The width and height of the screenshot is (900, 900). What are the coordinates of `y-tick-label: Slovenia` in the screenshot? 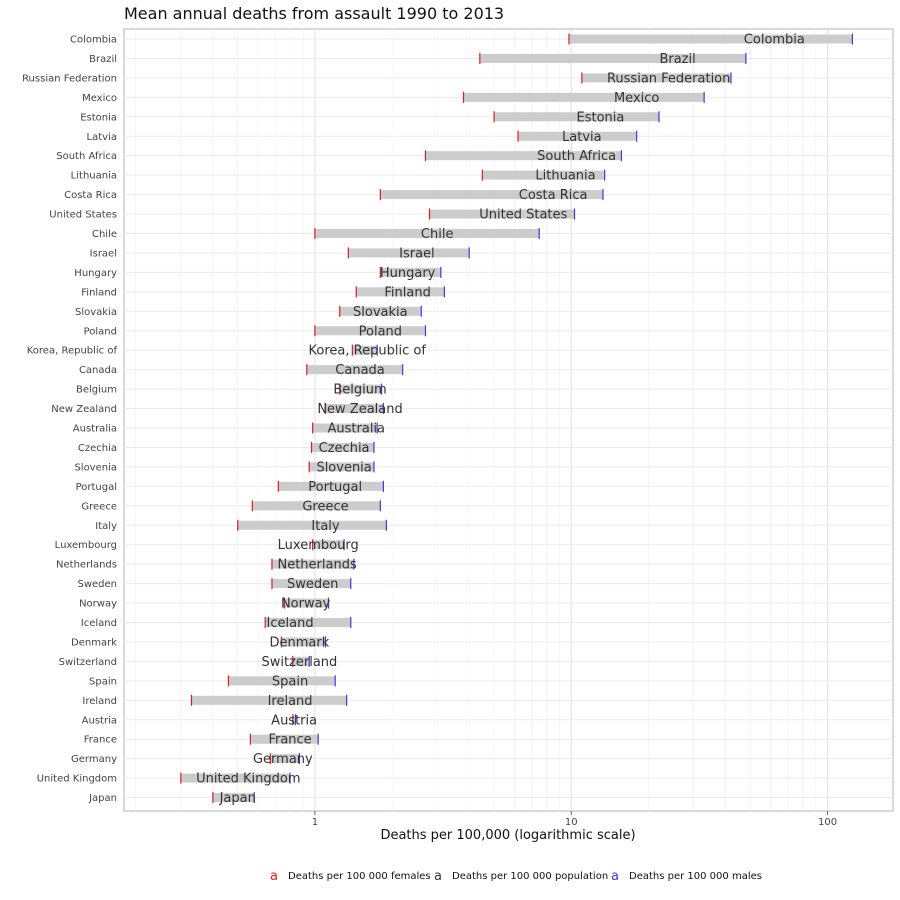 It's located at (95, 467).